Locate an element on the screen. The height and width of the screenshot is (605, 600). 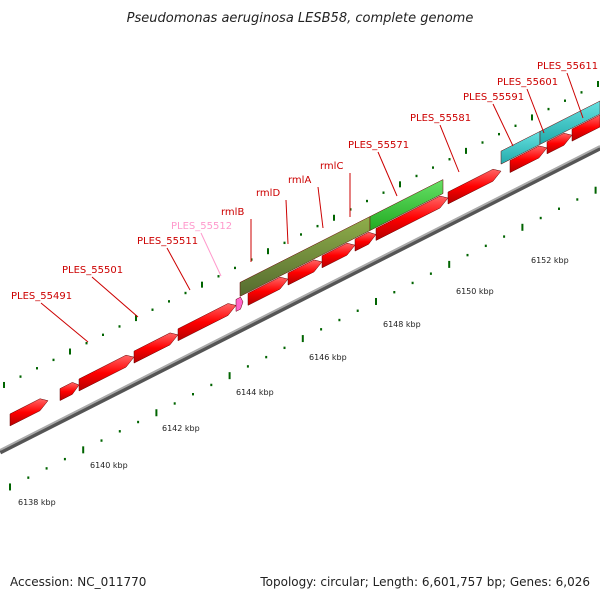
scale-label: 6150 kbp is located at coordinates (475, 291).